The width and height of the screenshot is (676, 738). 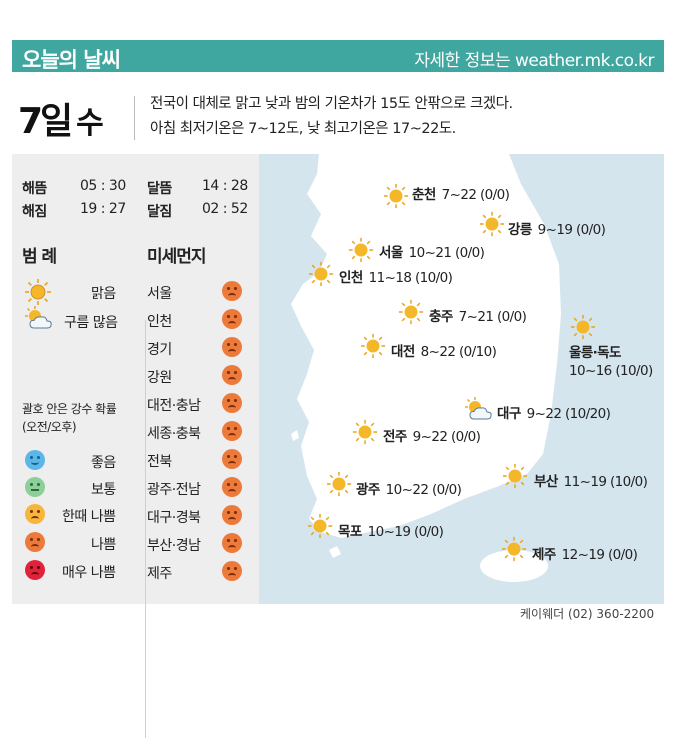 I want to click on moonrise-time: 14 : 28, so click(x=225, y=186).